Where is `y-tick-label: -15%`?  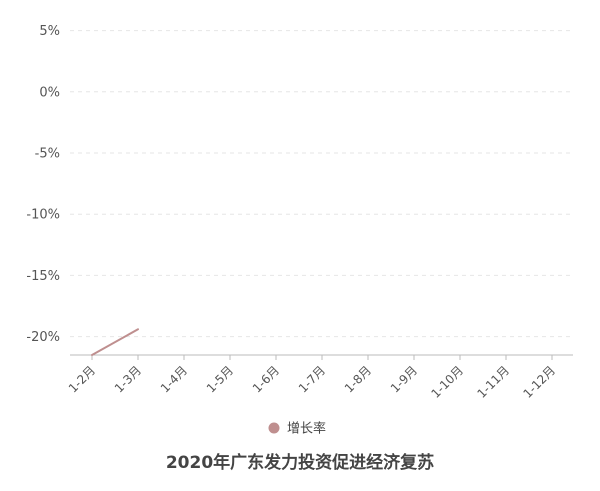
y-tick-label: -15% is located at coordinates (43, 276).